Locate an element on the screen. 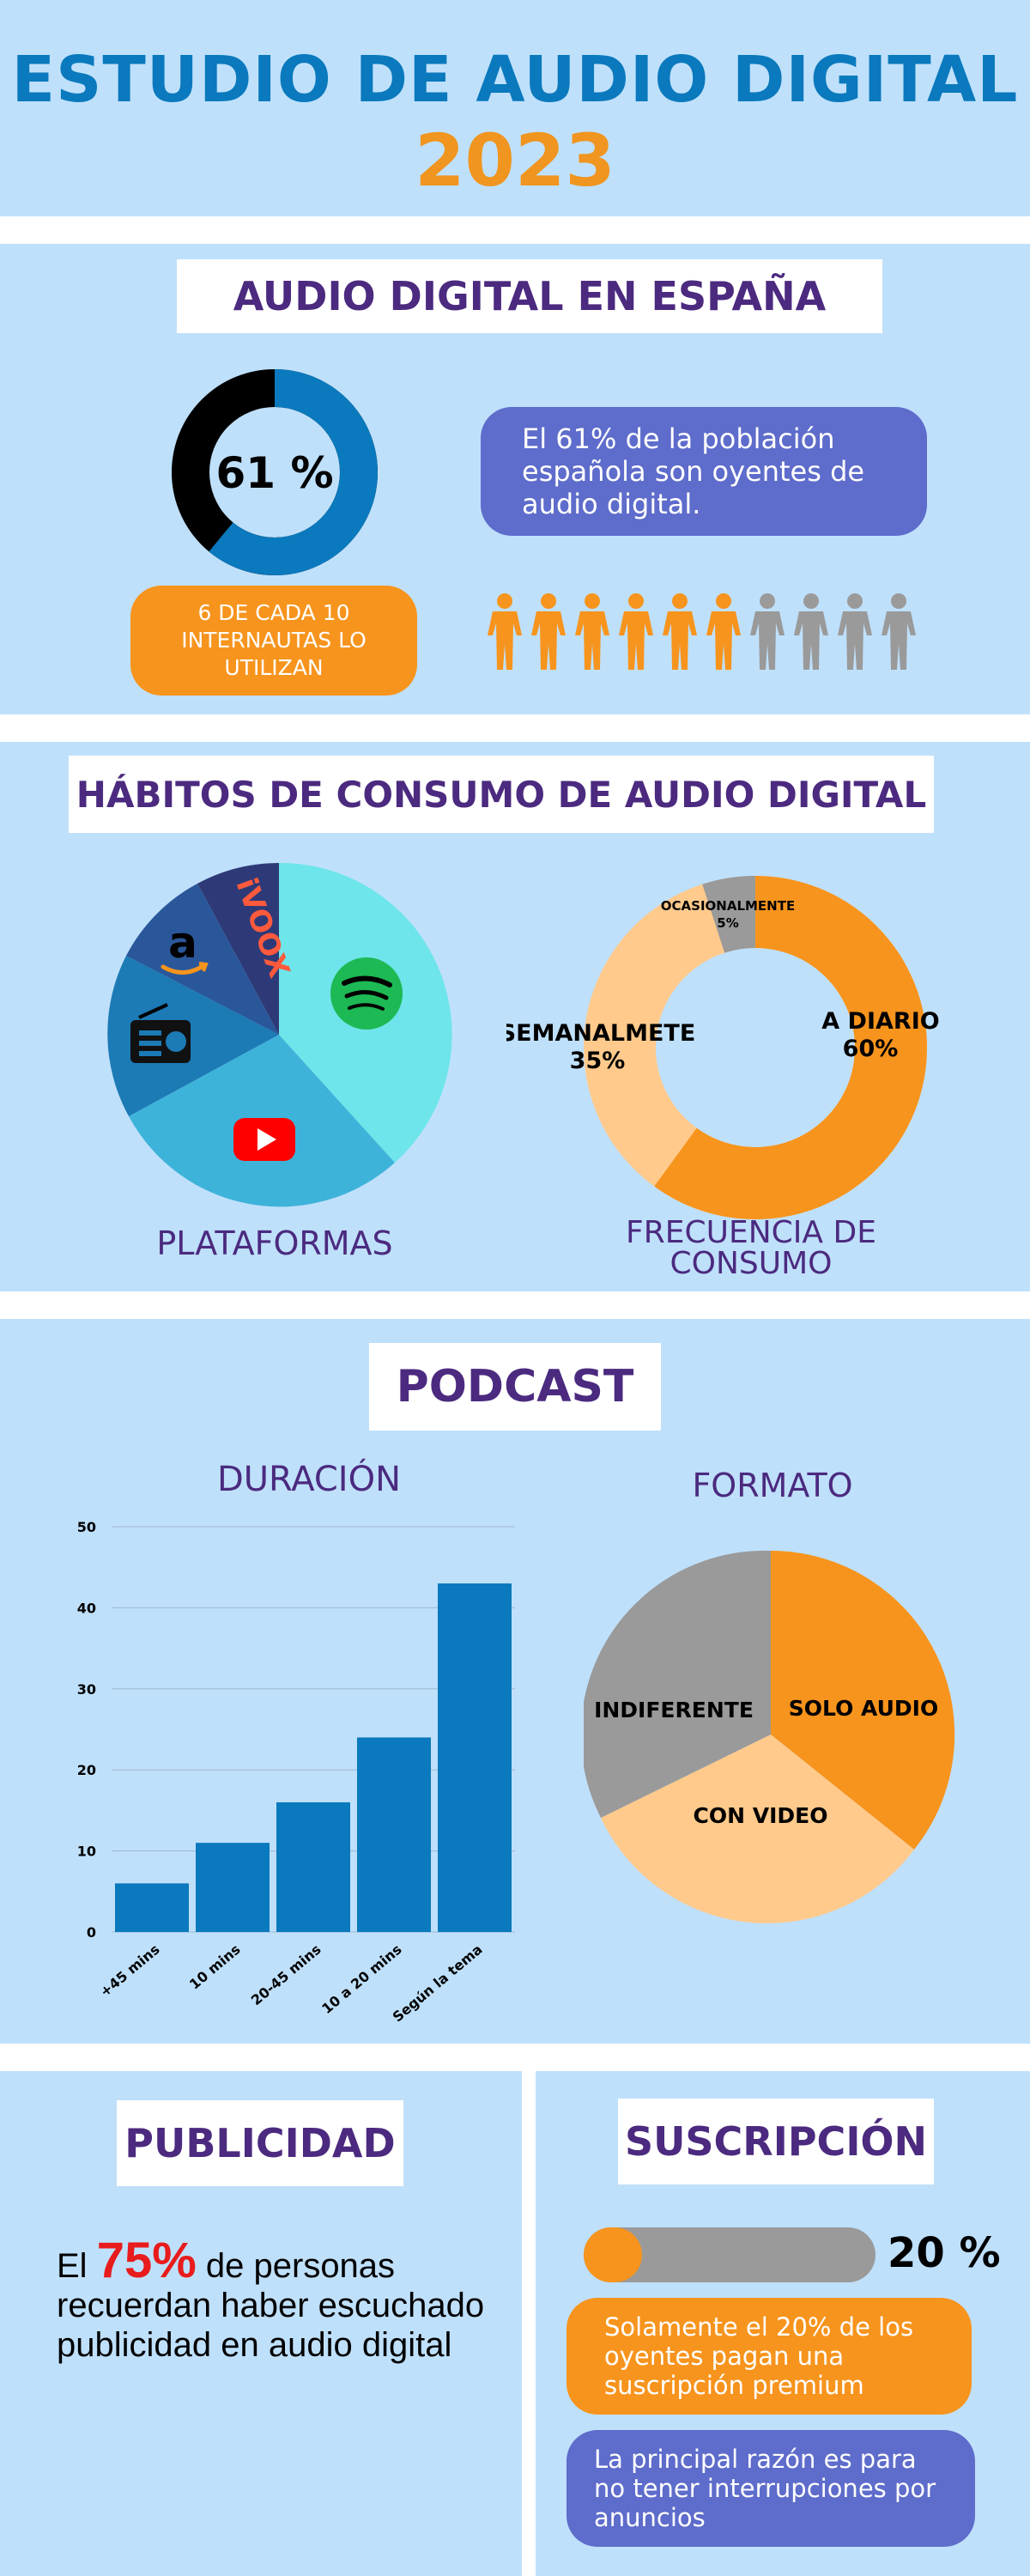  section2-heading: HÁBITOS DE CONSUMO DE AUDIO DIGITAL is located at coordinates (501, 794).